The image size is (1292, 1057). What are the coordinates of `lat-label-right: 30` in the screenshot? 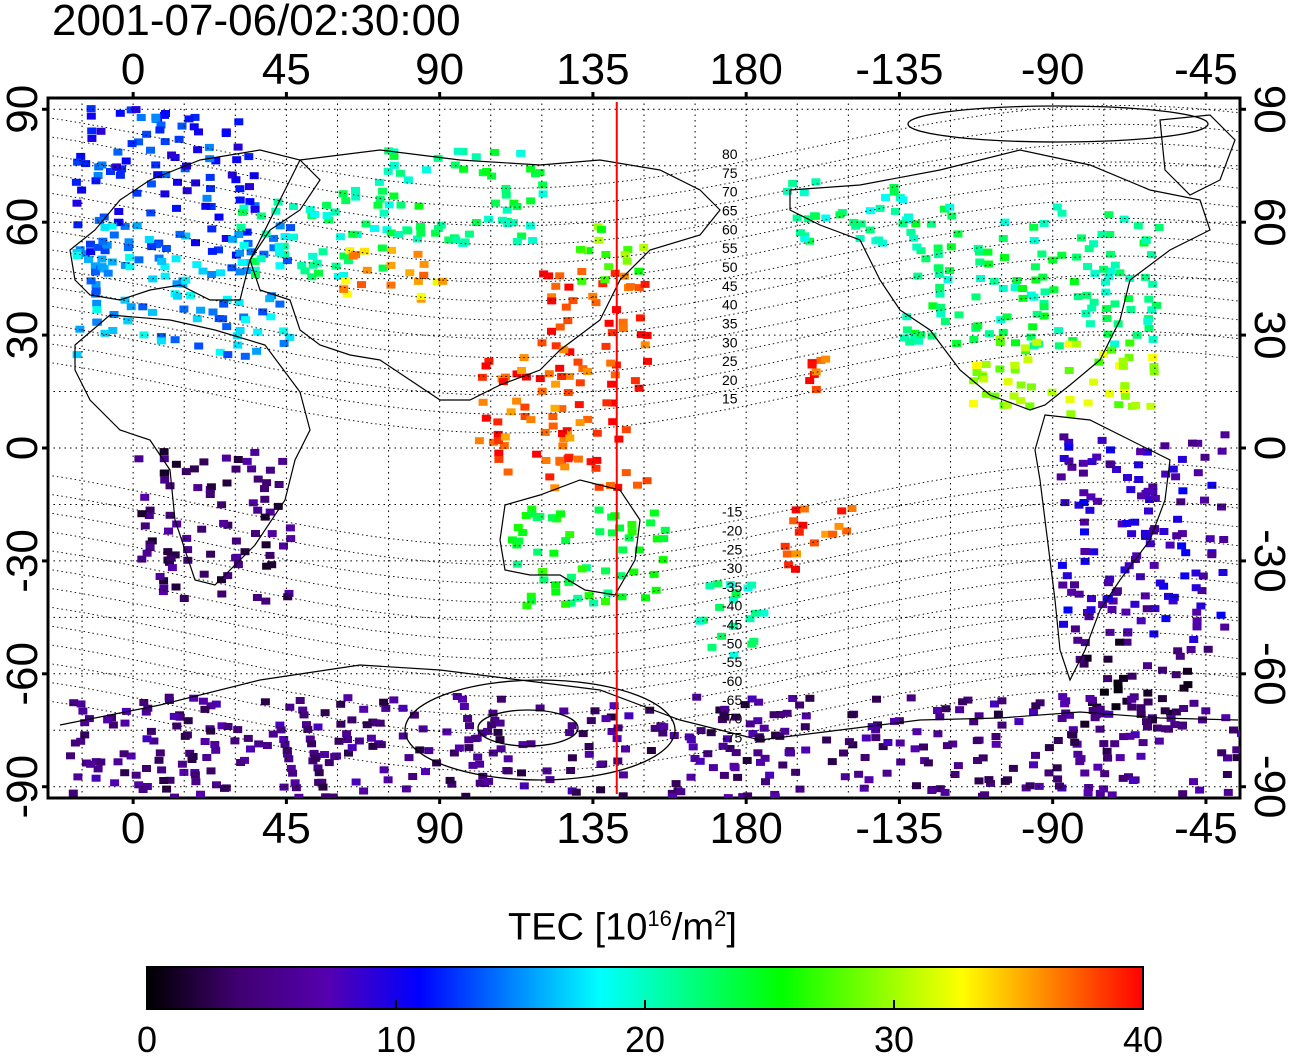 It's located at (1268, 335).